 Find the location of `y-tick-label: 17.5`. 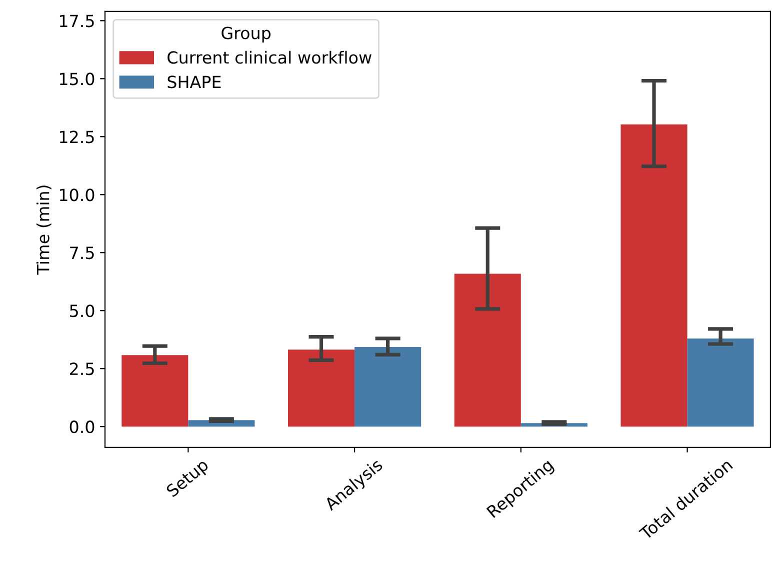

y-tick-label: 17.5 is located at coordinates (77, 21).